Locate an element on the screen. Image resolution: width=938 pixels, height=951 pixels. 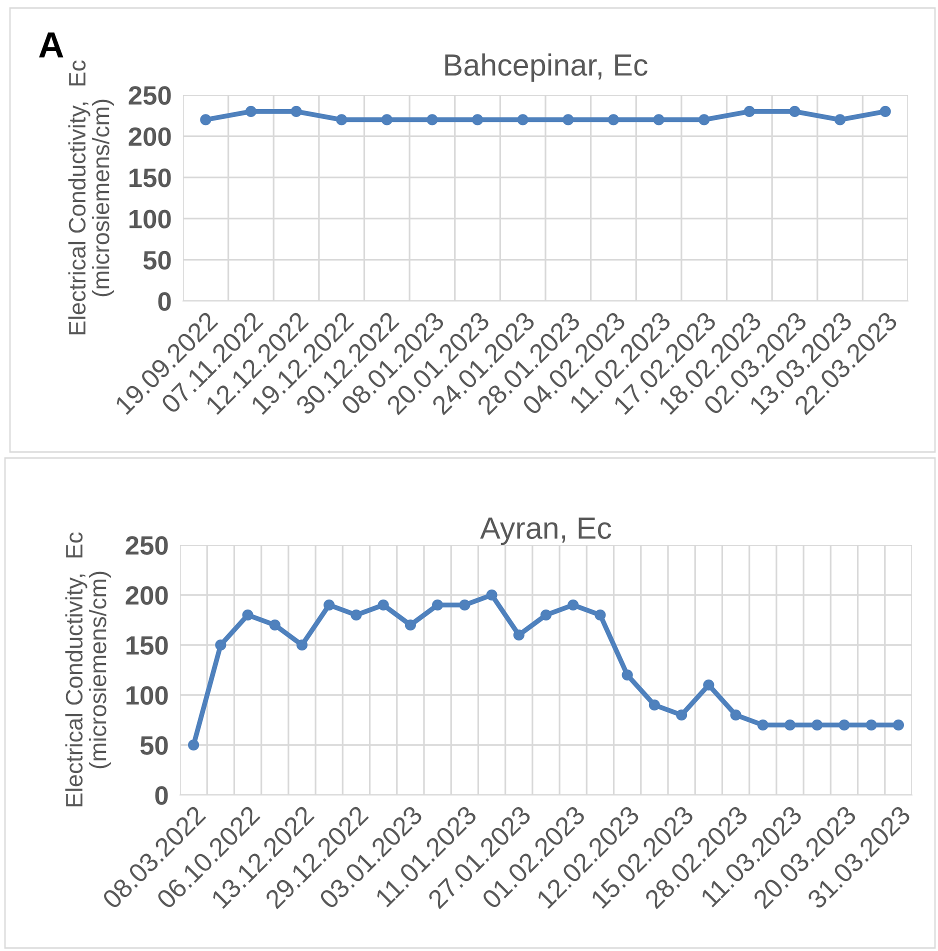
text: A is located at coordinates (51, 45).